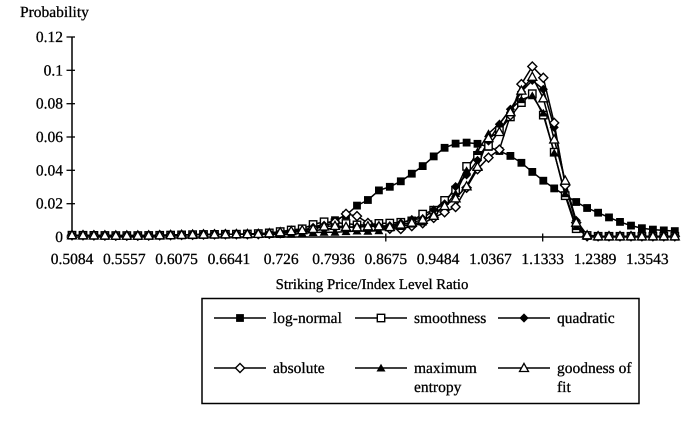  What do you see at coordinates (49, 170) in the screenshot?
I see `svg-text: 0.04` at bounding box center [49, 170].